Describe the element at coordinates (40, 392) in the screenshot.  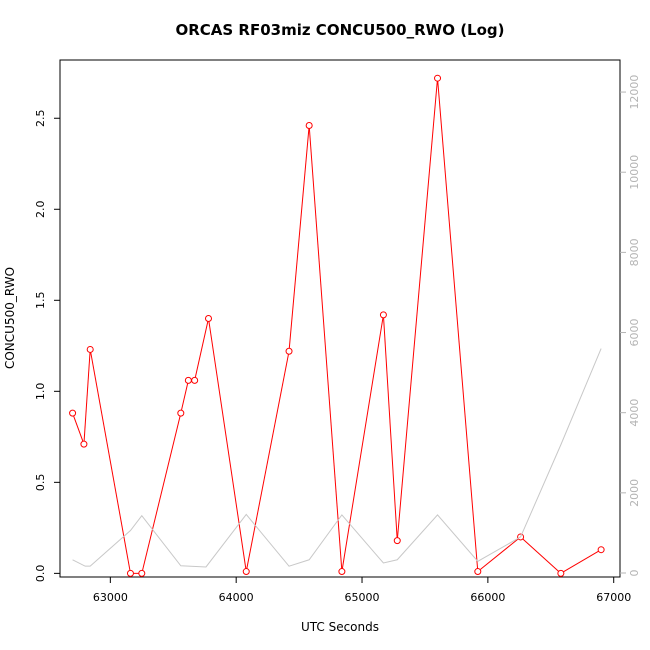
I see `y-tick-label: 1.0` at that location.